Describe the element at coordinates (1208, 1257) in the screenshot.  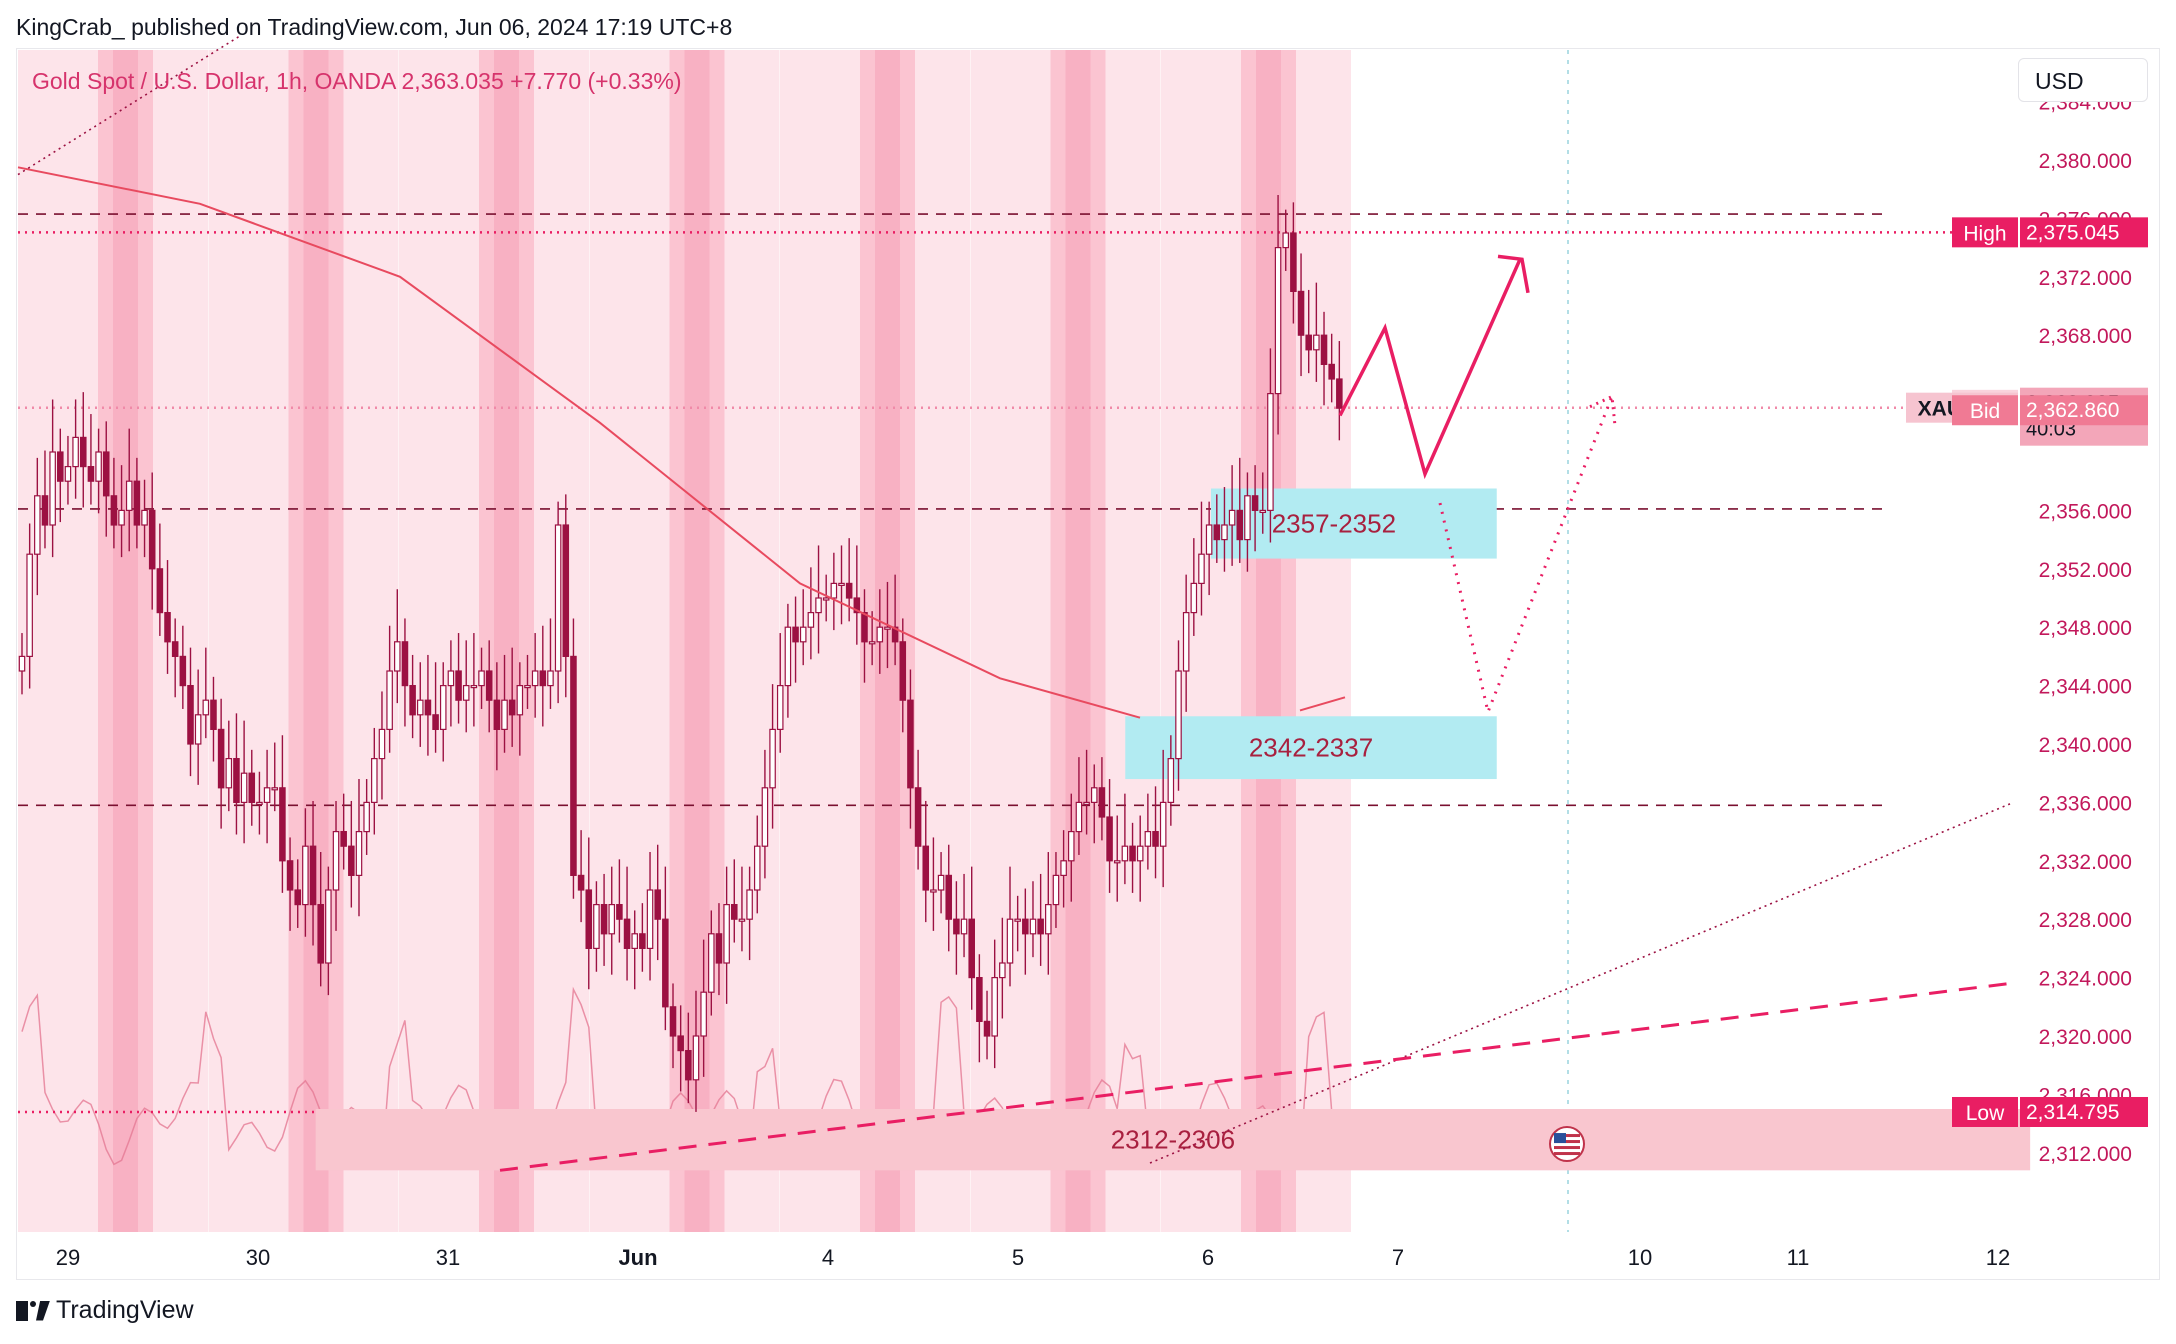
I see `time-tick-label: 6` at that location.